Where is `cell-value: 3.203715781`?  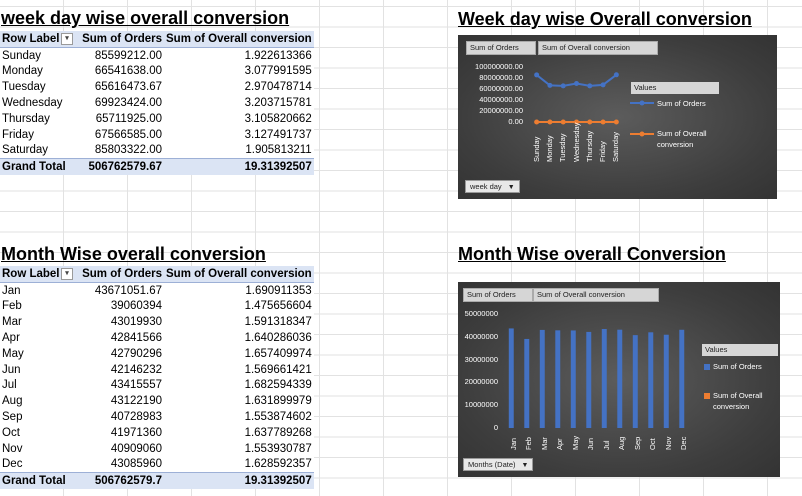 cell-value: 3.203715781 is located at coordinates (278, 103).